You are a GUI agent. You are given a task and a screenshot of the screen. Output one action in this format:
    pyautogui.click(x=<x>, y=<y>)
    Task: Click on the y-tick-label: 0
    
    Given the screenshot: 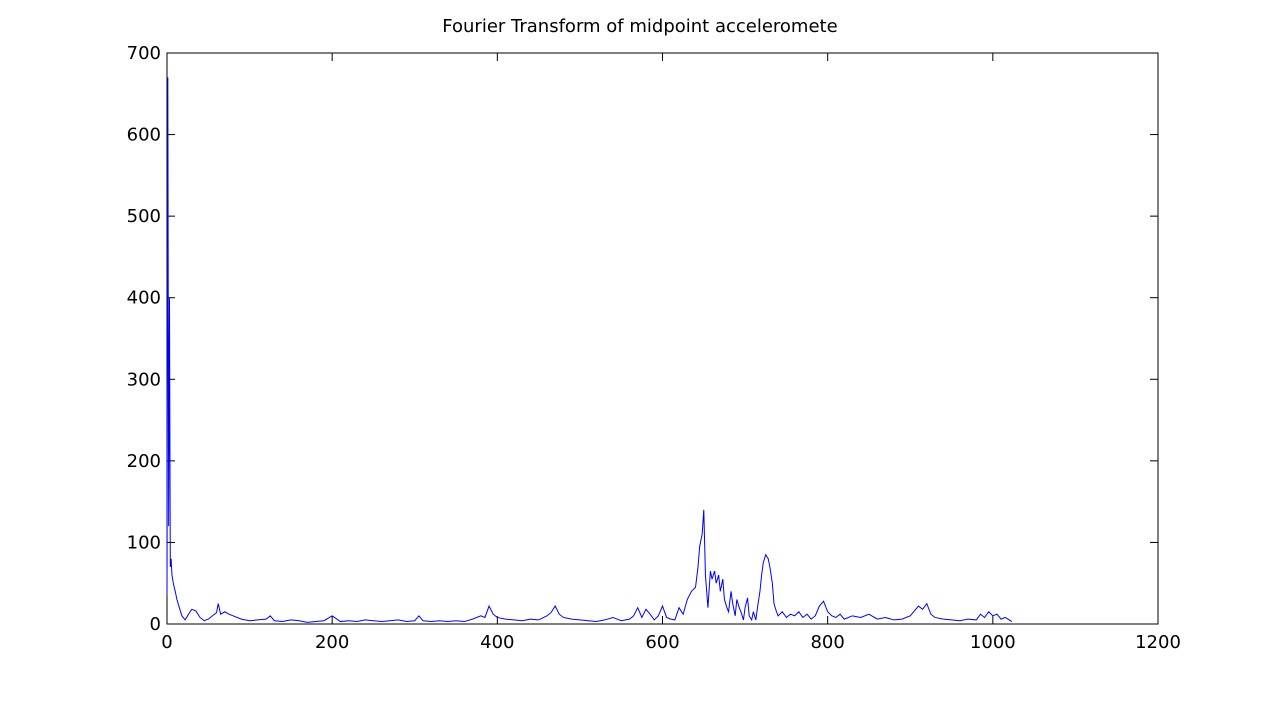 What is the action you would take?
    pyautogui.click(x=155, y=624)
    